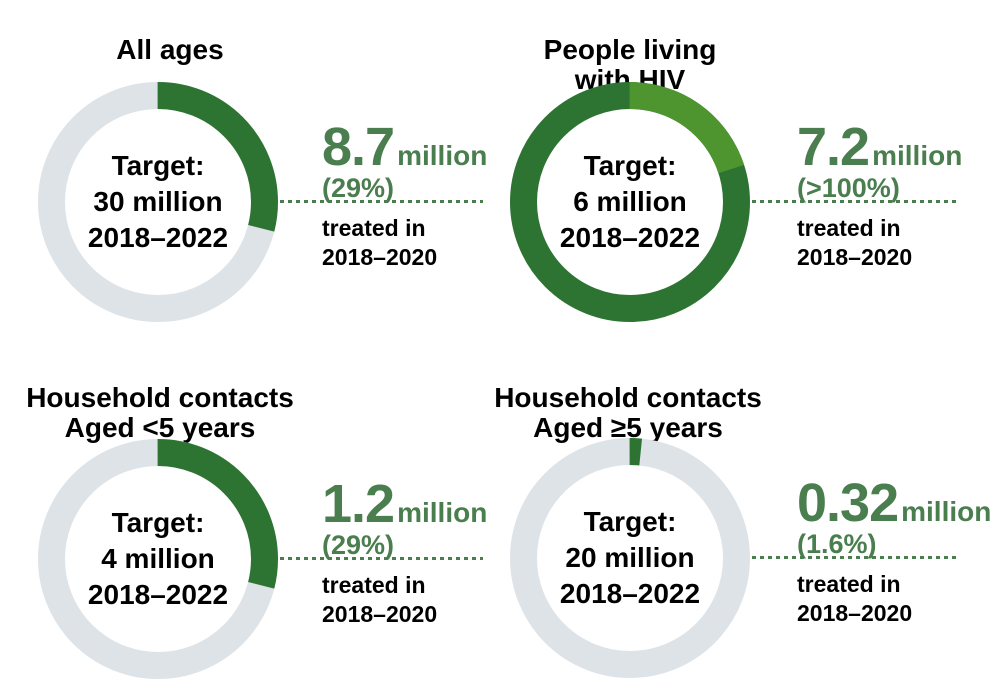  I want to click on target-value: 6 million, so click(630, 201).